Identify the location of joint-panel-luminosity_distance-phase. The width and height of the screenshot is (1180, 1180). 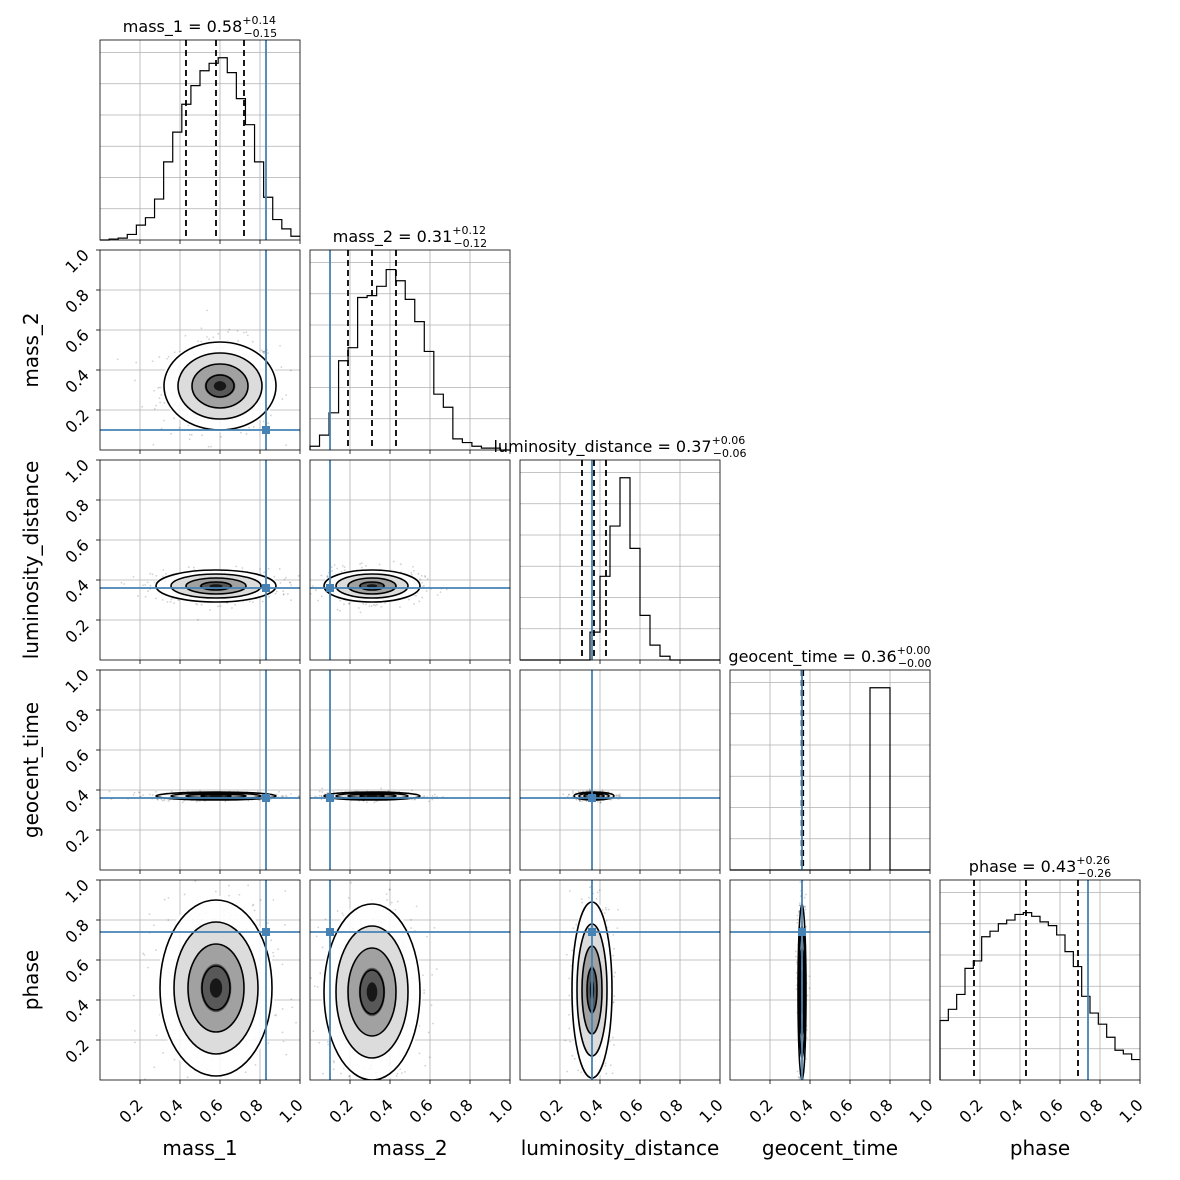
(620, 973).